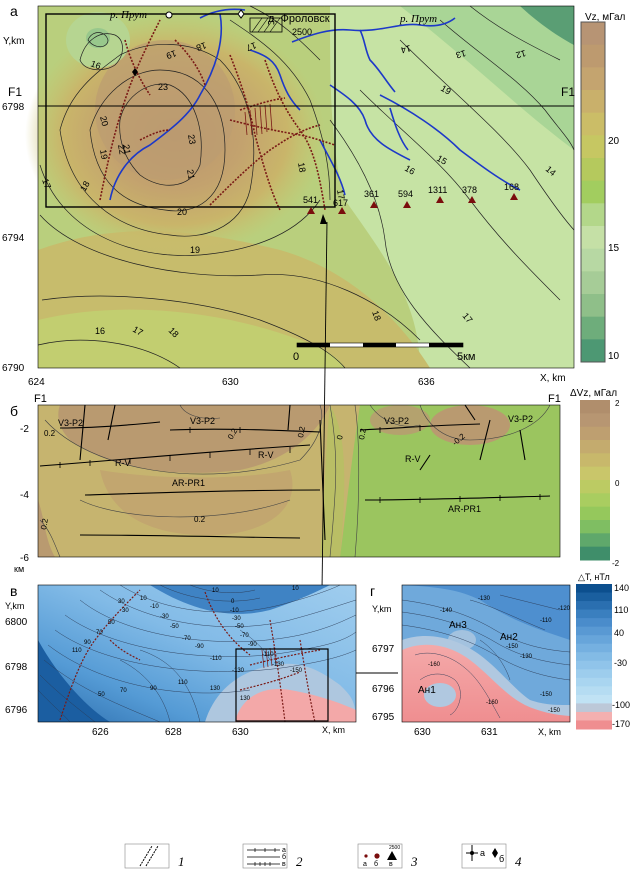 Image resolution: width=635 pixels, height=872 pixels. Describe the element at coordinates (509, 637) in the screenshot. I see `anomaly-label: Ан2` at that location.